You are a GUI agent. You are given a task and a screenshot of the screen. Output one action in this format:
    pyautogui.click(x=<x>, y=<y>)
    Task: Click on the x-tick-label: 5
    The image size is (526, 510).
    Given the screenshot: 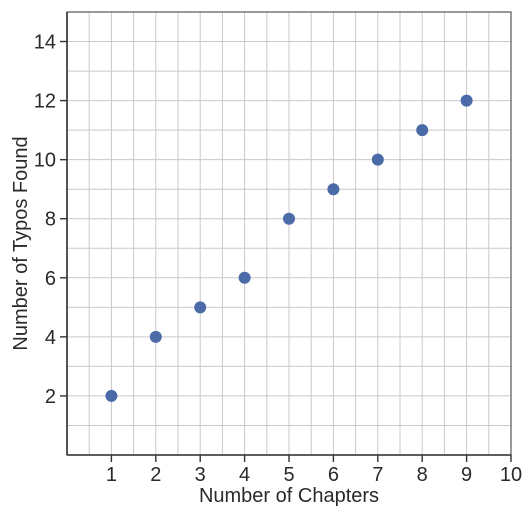 What is the action you would take?
    pyautogui.click(x=288, y=475)
    